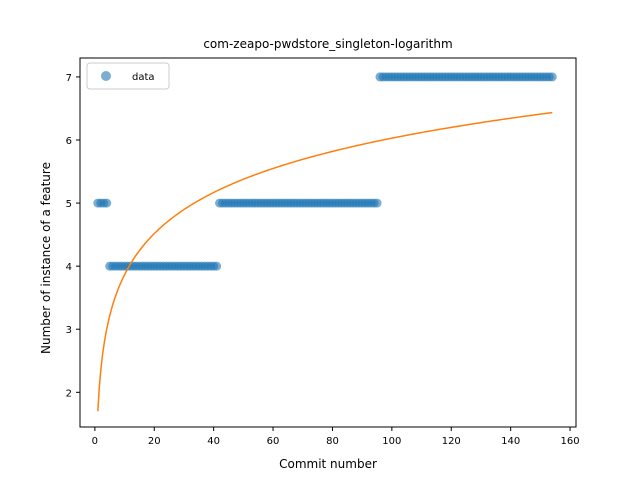 The width and height of the screenshot is (640, 480). What do you see at coordinates (69, 78) in the screenshot?
I see `y-tick-label: 7` at bounding box center [69, 78].